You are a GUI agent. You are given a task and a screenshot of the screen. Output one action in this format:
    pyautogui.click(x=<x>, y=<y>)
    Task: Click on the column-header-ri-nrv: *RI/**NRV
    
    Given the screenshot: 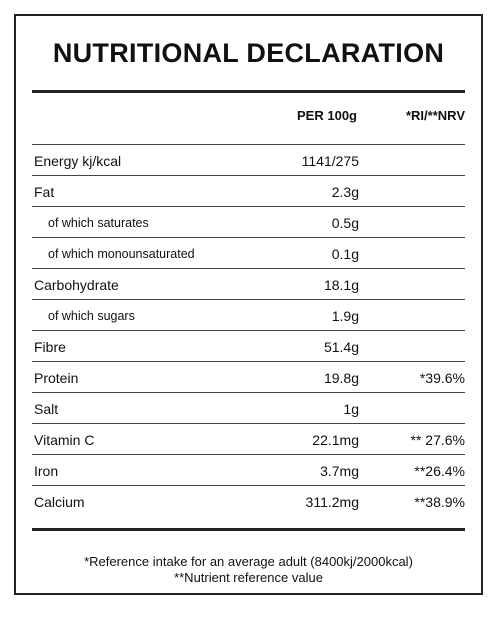 What is the action you would take?
    pyautogui.click(x=435, y=115)
    